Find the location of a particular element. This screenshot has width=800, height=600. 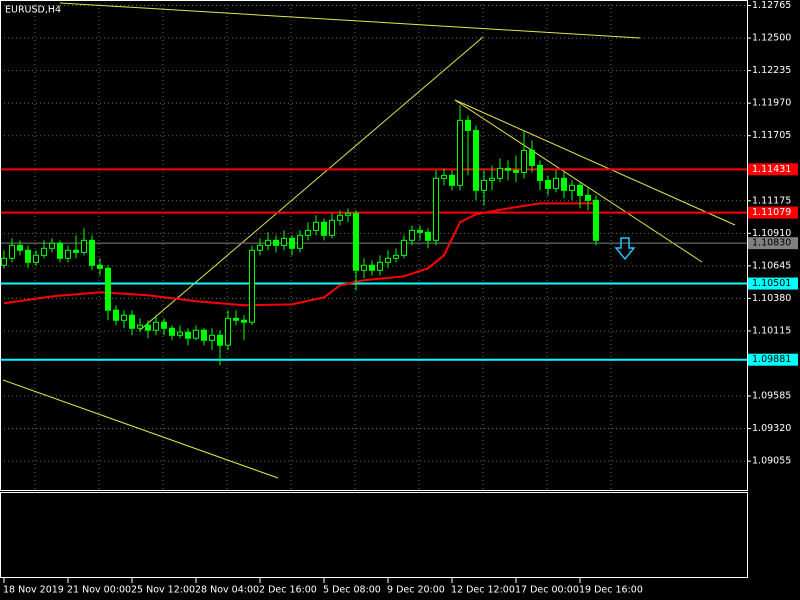

x-tick-label: 9 Dec 20:00 is located at coordinates (416, 590).